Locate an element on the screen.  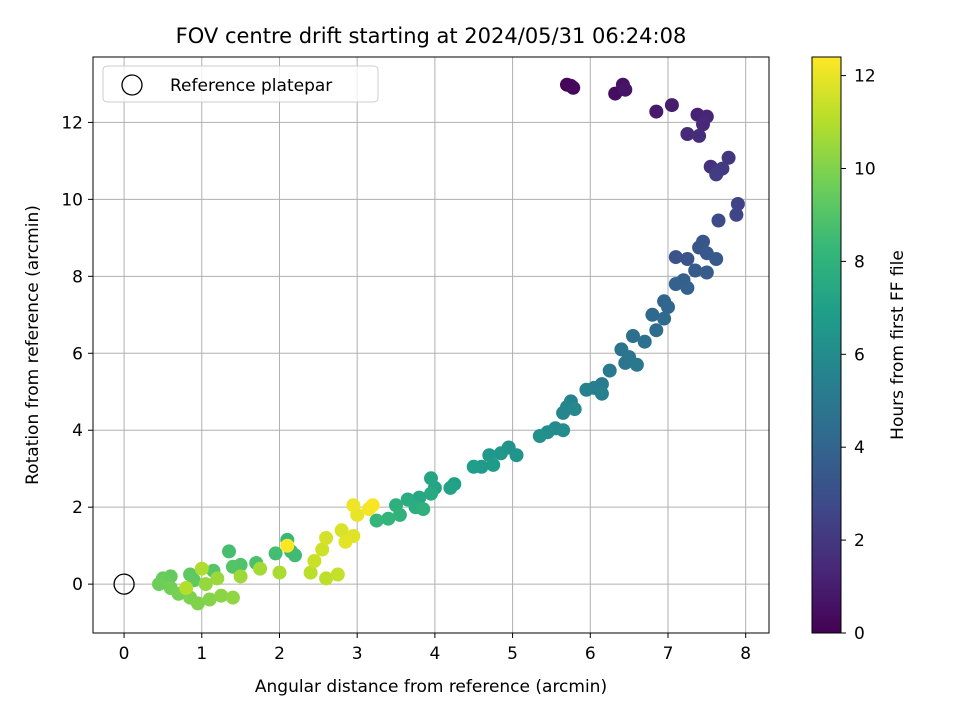
x-tick-label: 3 is located at coordinates (357, 654).